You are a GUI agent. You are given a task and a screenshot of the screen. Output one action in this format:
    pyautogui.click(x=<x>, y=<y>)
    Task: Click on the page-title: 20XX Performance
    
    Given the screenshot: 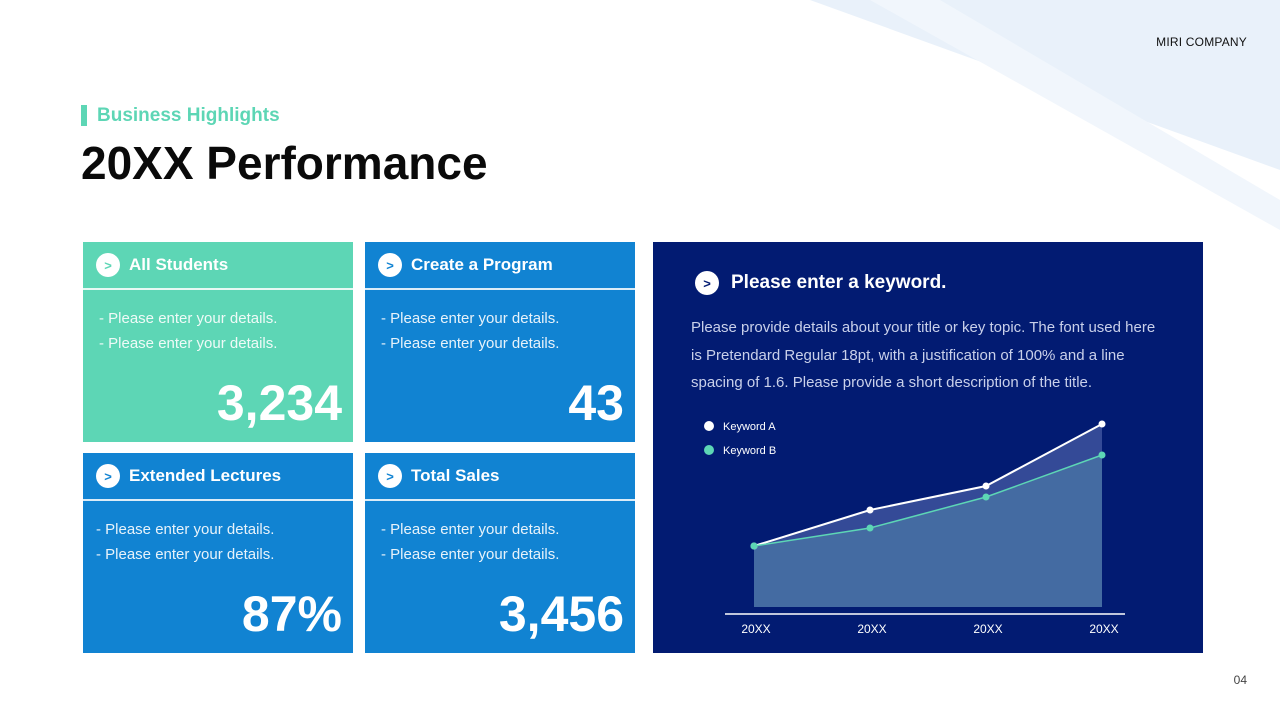 What is the action you would take?
    pyautogui.click(x=284, y=163)
    